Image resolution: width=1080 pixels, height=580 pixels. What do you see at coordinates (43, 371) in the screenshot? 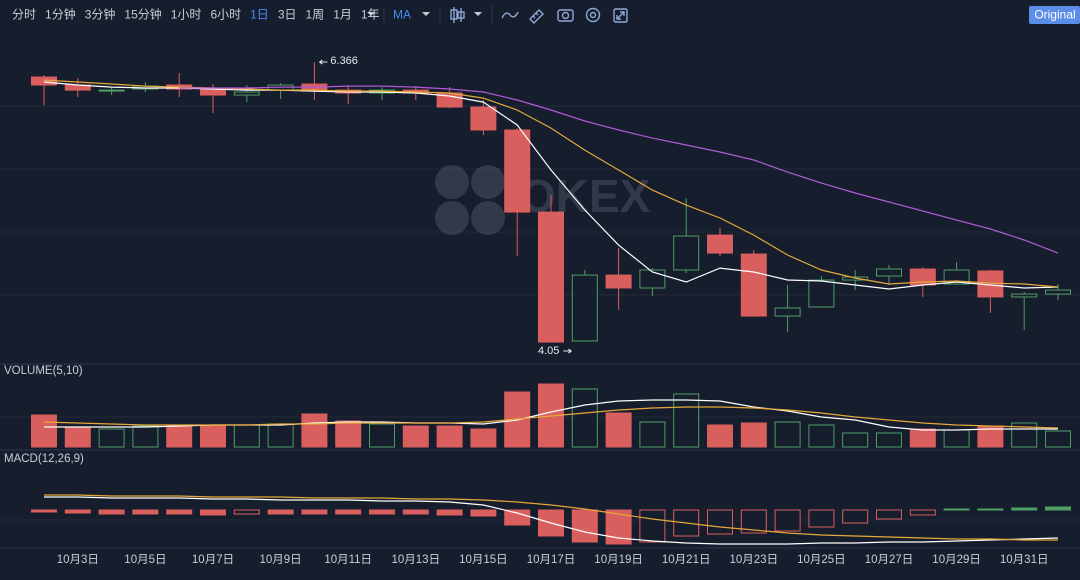
I see `pane-title: VOLUME(5,10)` at bounding box center [43, 371].